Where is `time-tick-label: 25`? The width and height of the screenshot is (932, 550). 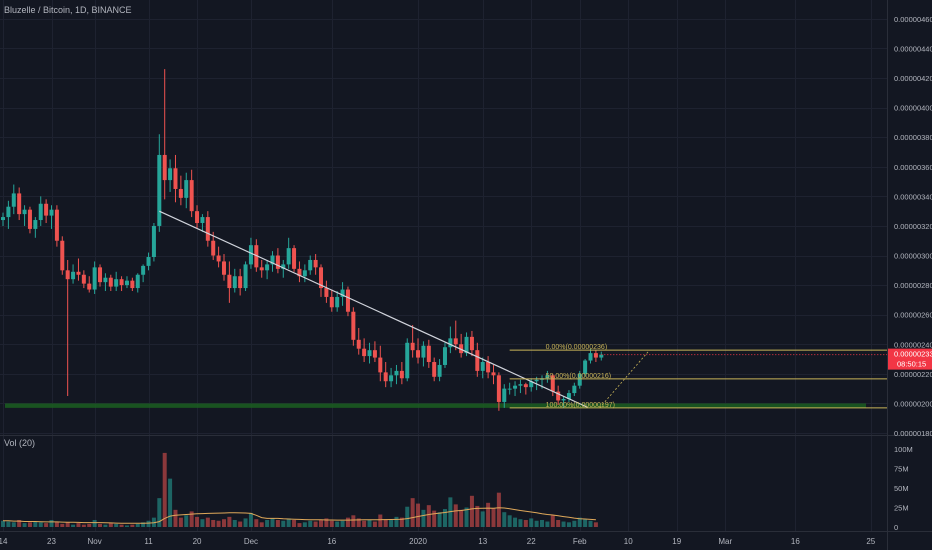
time-tick-label: 25 is located at coordinates (870, 541).